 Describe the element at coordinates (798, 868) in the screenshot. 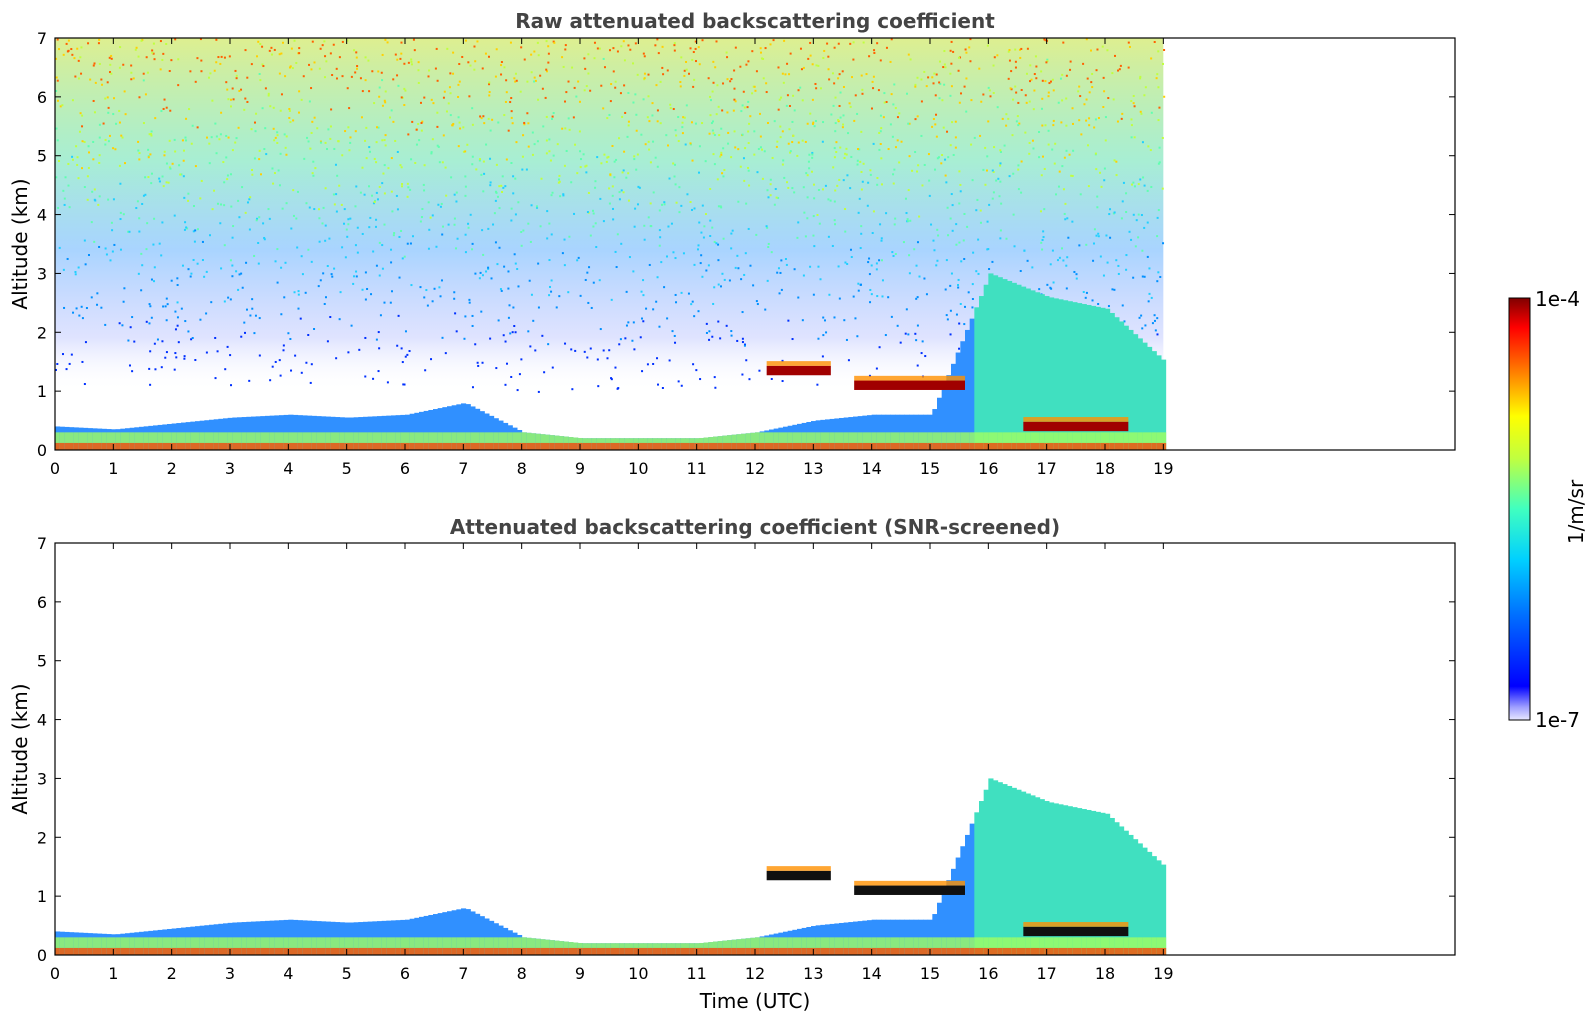

I see `cloud-layer-edge` at that location.